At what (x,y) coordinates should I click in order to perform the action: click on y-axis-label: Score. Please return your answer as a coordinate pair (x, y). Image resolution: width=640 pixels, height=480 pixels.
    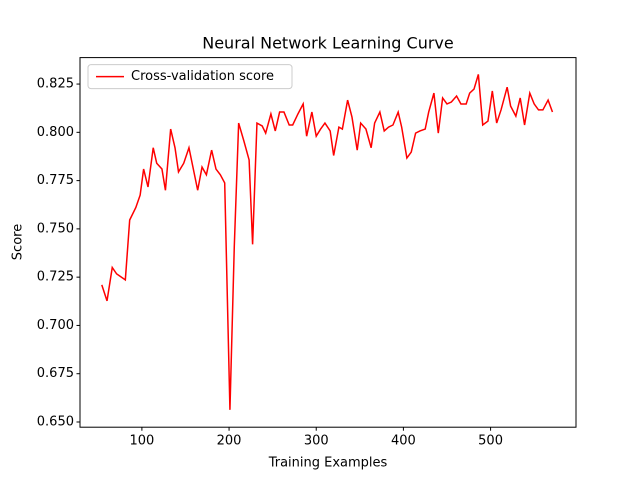
    Looking at the image, I should click on (18, 242).